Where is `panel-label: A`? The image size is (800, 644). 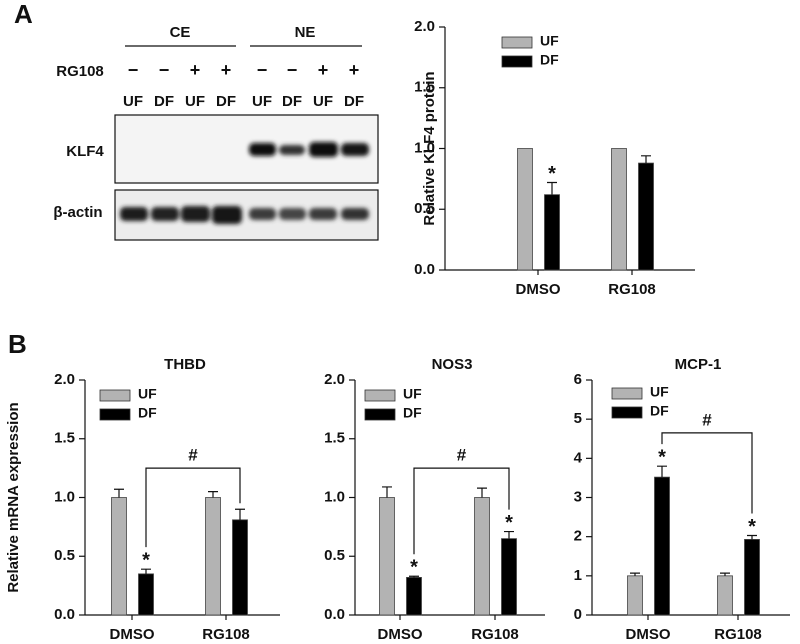 panel-label: A is located at coordinates (23, 14).